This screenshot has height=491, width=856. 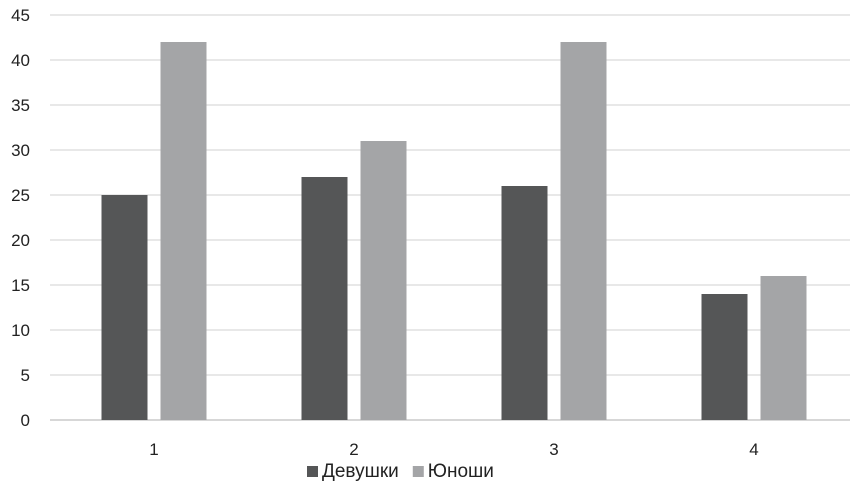 What do you see at coordinates (461, 471) in the screenshot?
I see `legend-label: Юноши` at bounding box center [461, 471].